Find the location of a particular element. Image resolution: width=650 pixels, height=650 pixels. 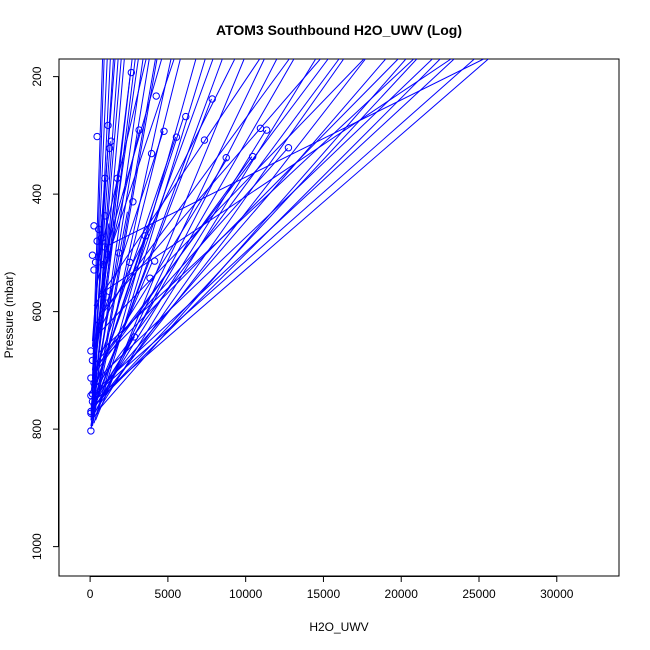

y-axis: 200 400 600 800 1000 is located at coordinates (44, 313).